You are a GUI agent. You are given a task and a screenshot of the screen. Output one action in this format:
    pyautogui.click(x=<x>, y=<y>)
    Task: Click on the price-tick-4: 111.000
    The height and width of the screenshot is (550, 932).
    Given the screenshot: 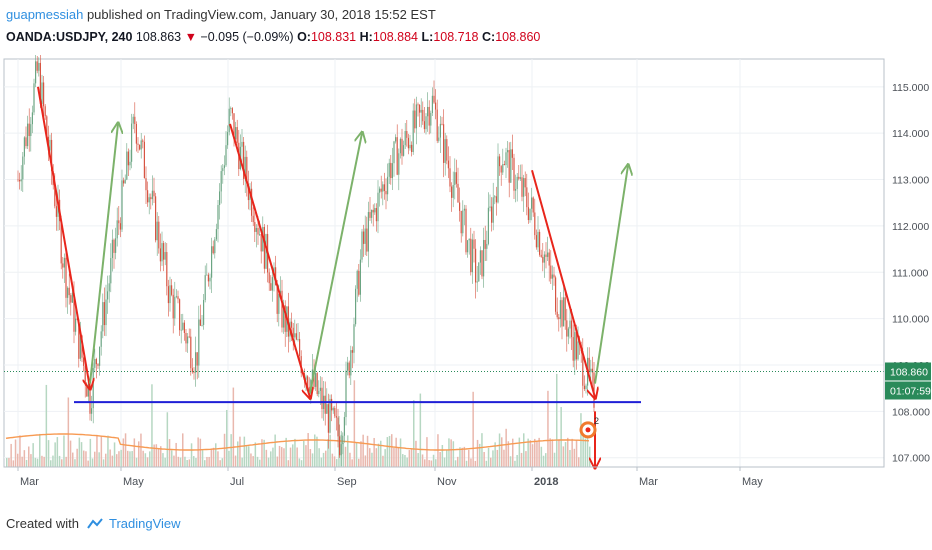 What is the action you would take?
    pyautogui.click(x=910, y=273)
    